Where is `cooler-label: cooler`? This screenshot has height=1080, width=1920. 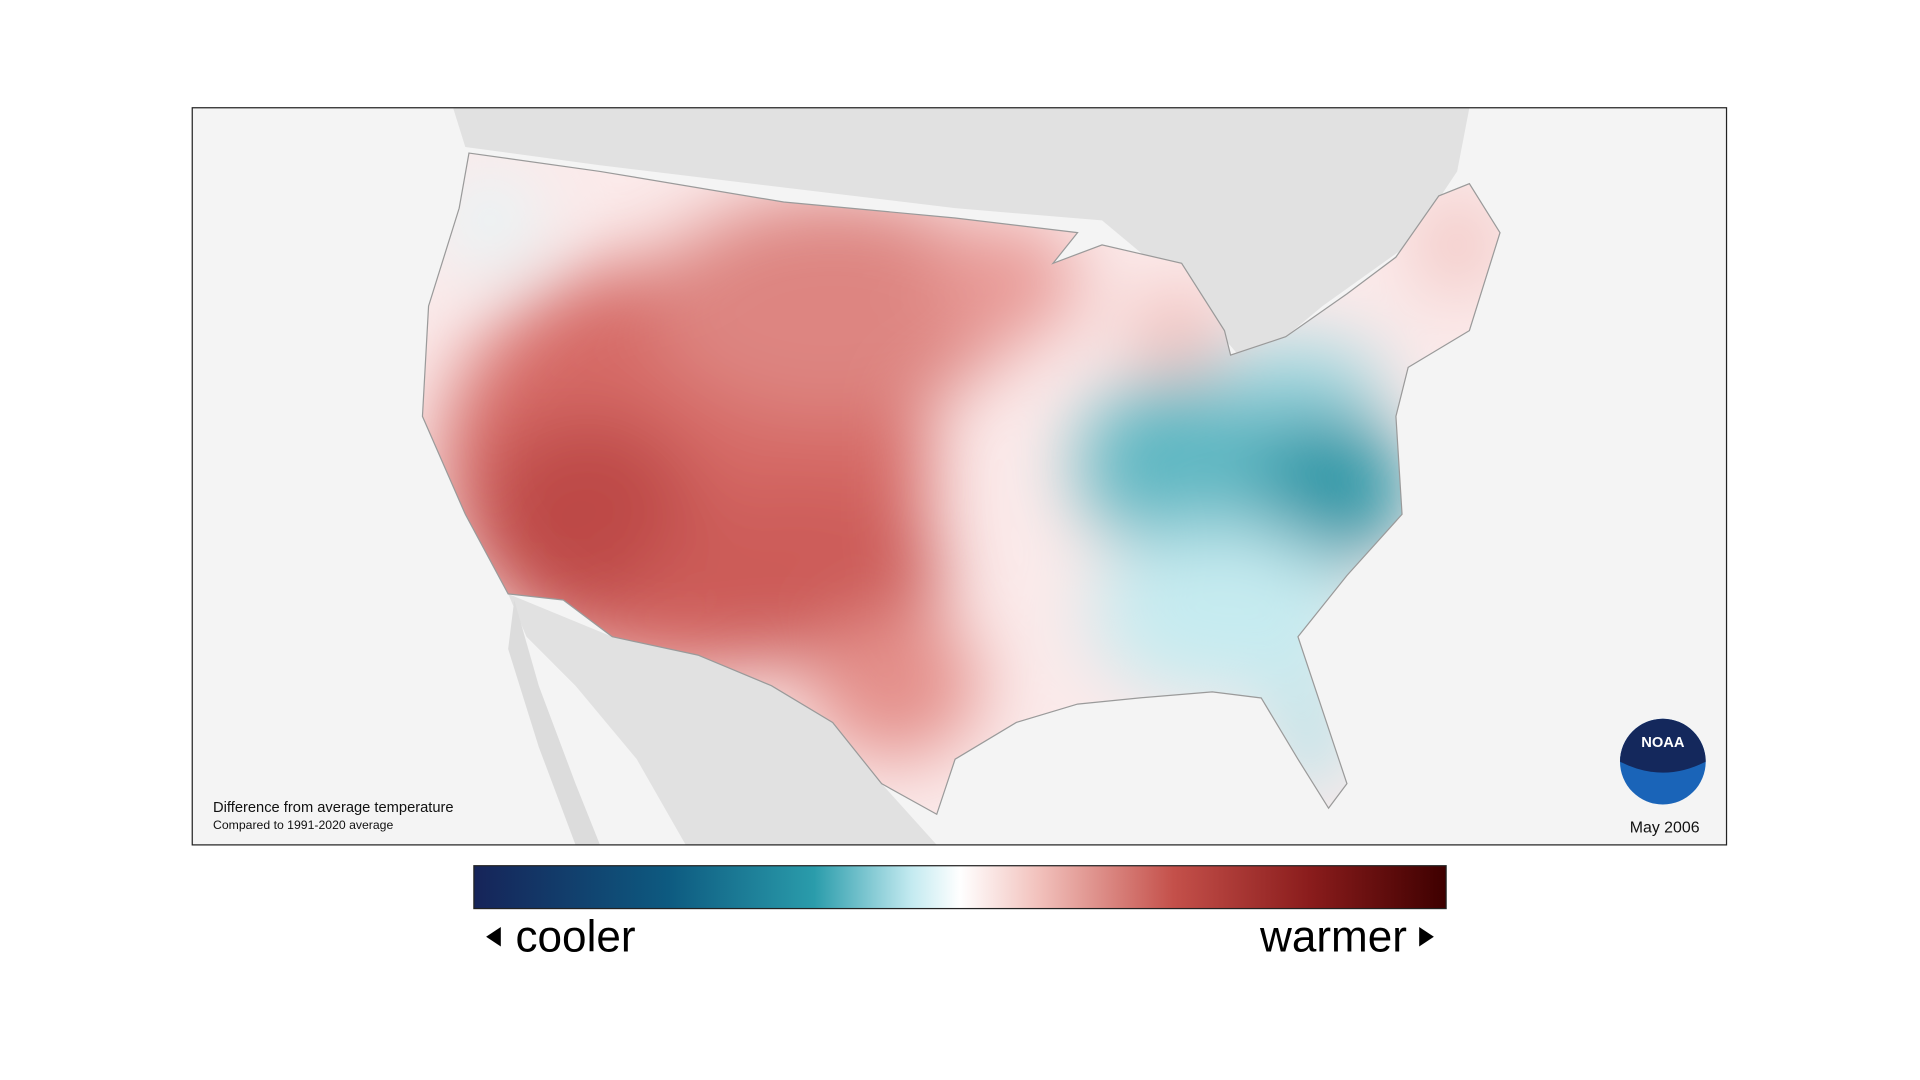 cooler-label: cooler is located at coordinates (576, 936).